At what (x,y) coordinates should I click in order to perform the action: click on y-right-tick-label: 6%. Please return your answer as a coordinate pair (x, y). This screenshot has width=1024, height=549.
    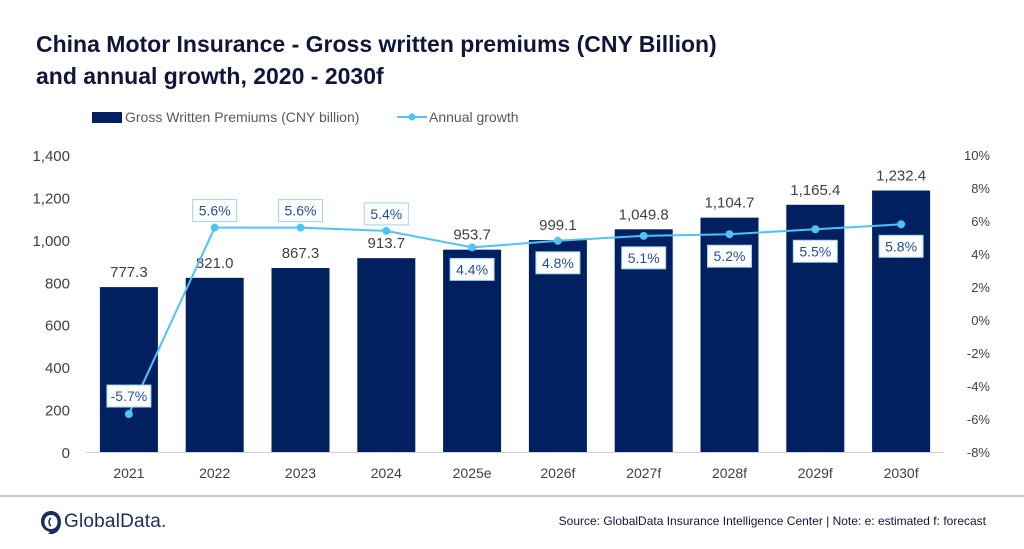
    Looking at the image, I should click on (980, 221).